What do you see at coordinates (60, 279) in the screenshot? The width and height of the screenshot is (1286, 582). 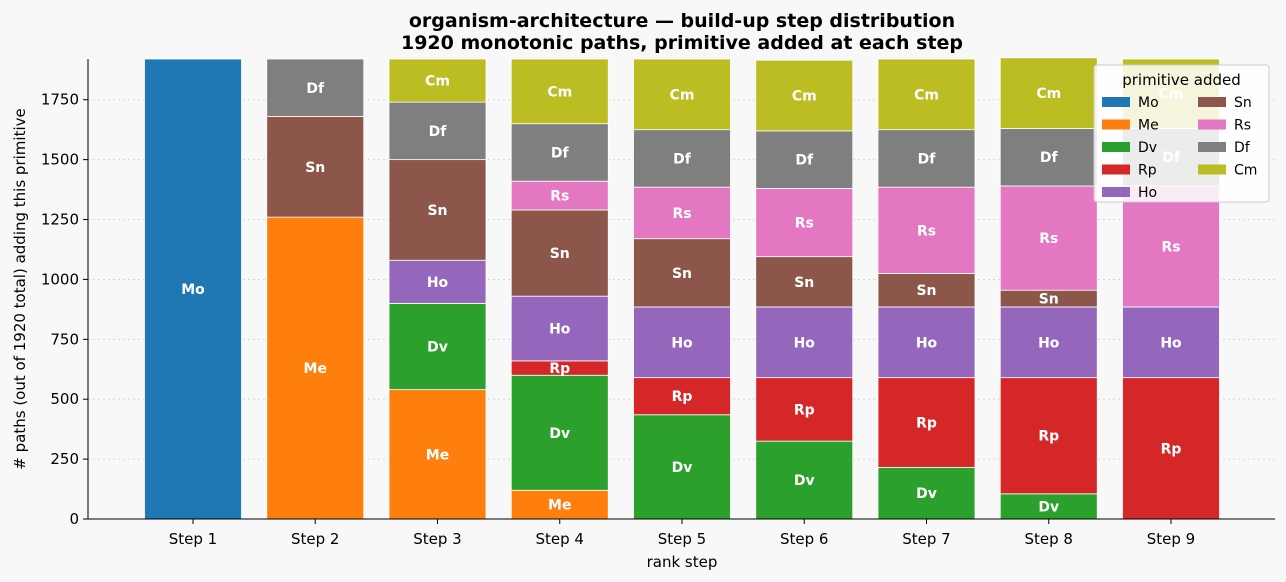 I see `y-tick-label: 1000` at bounding box center [60, 279].